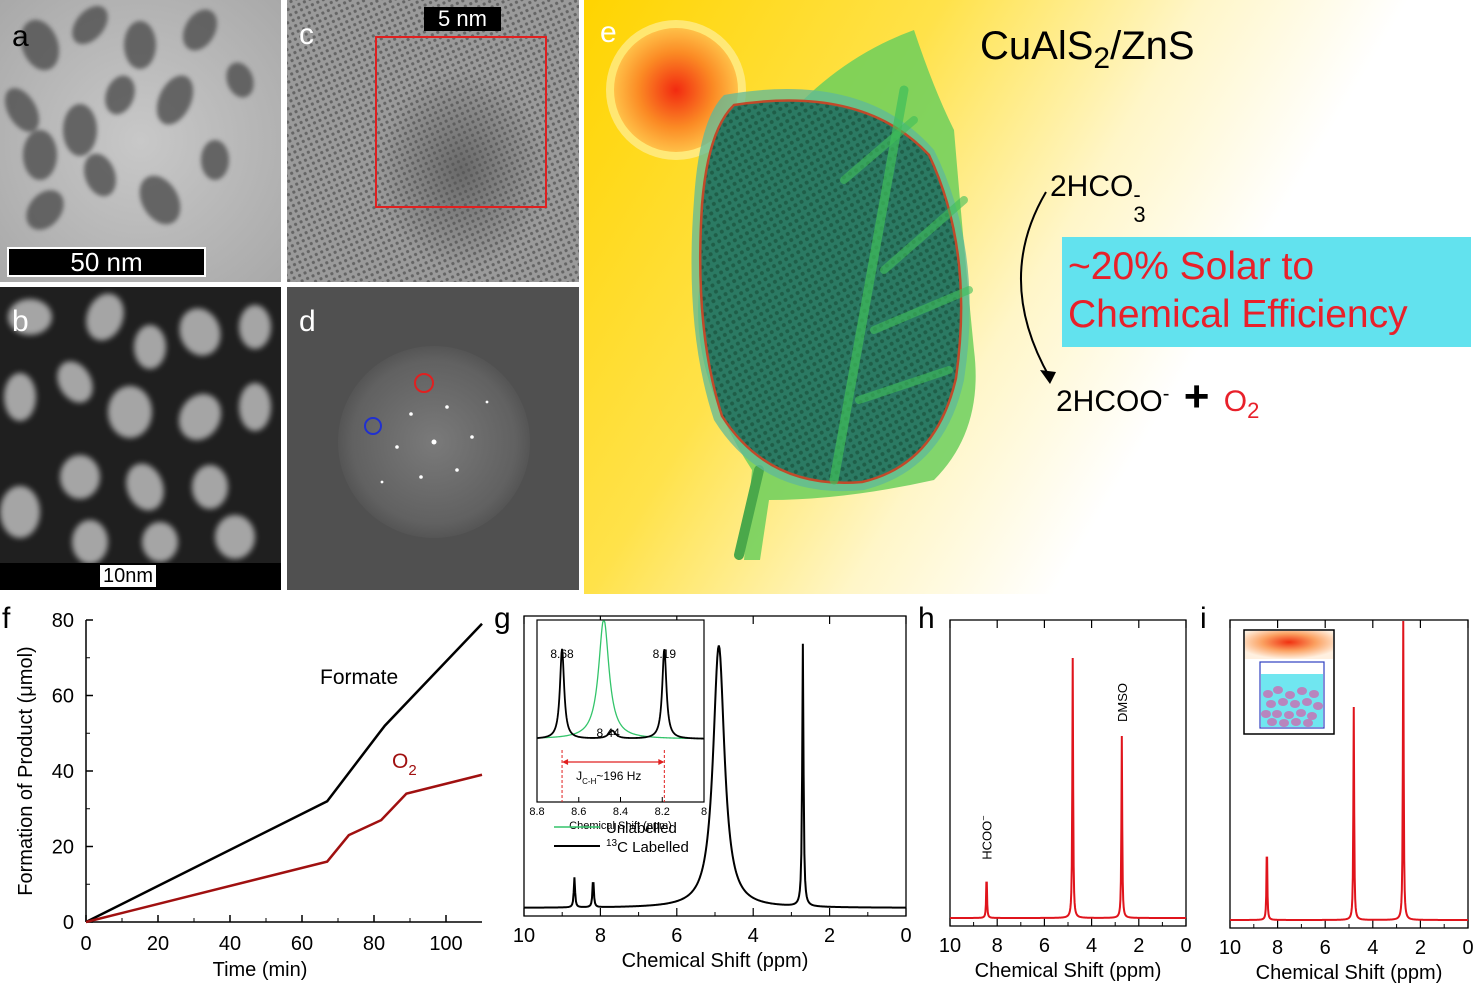  Describe the element at coordinates (306, 34) in the screenshot. I see `panel-label-c: c` at that location.